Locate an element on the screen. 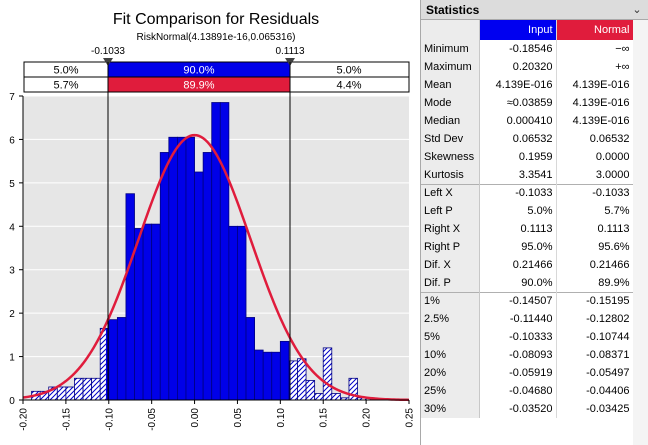  normal-value: +∞ is located at coordinates (594, 67).